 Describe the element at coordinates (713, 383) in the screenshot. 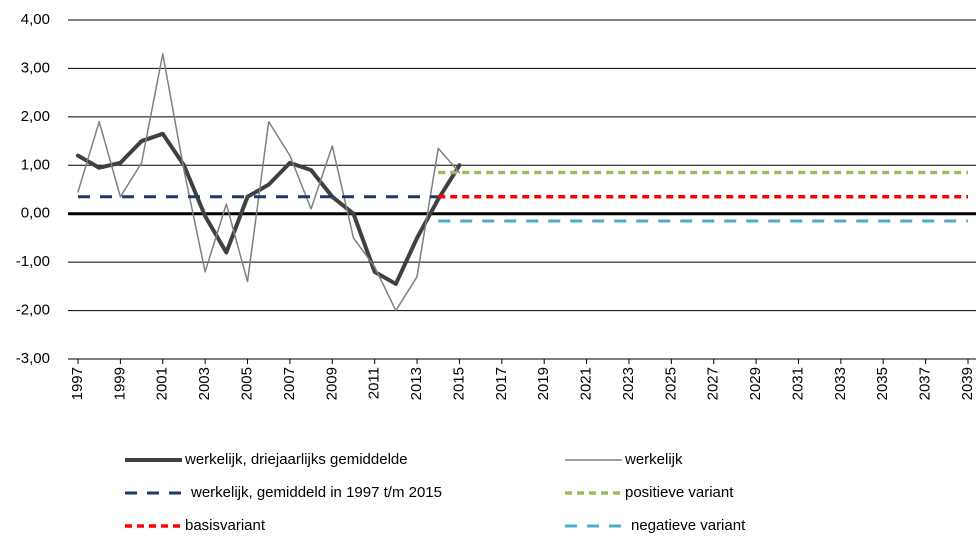

I see `x-tick-label: 2027` at that location.